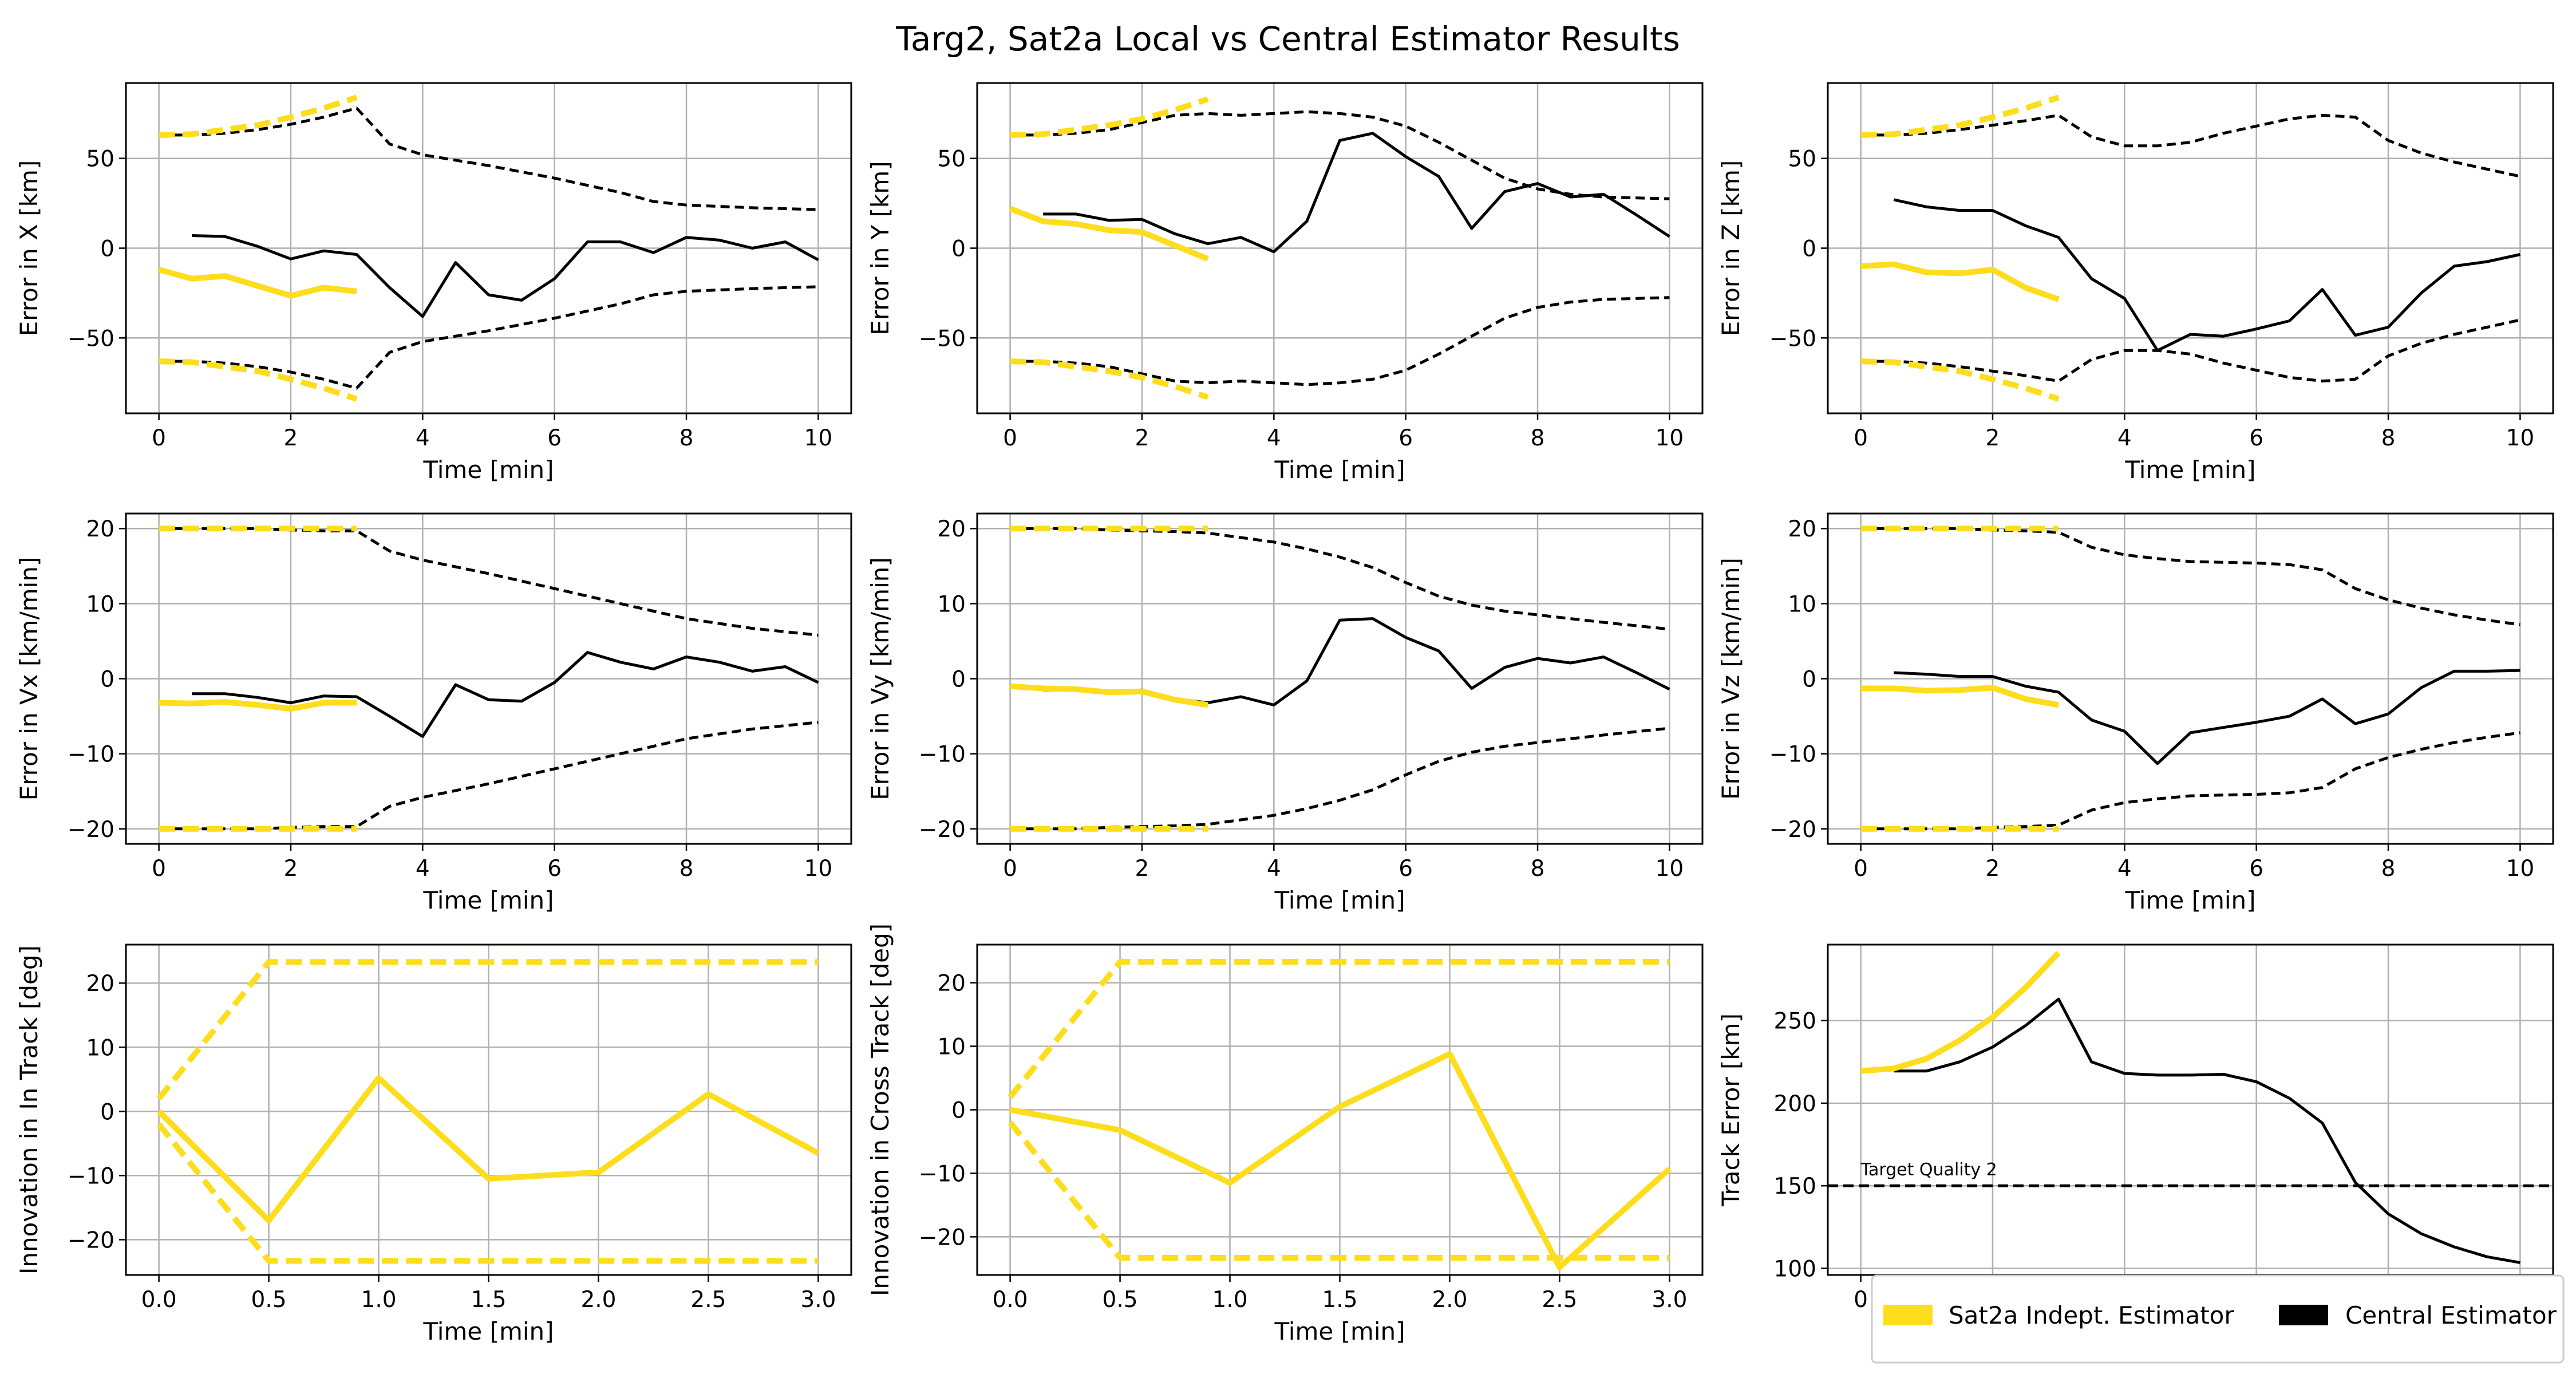 This screenshot has height=1374, width=2576. Describe the element at coordinates (880, 1110) in the screenshot. I see `y-axis-label: Innovation in Cross Track [deg]` at that location.